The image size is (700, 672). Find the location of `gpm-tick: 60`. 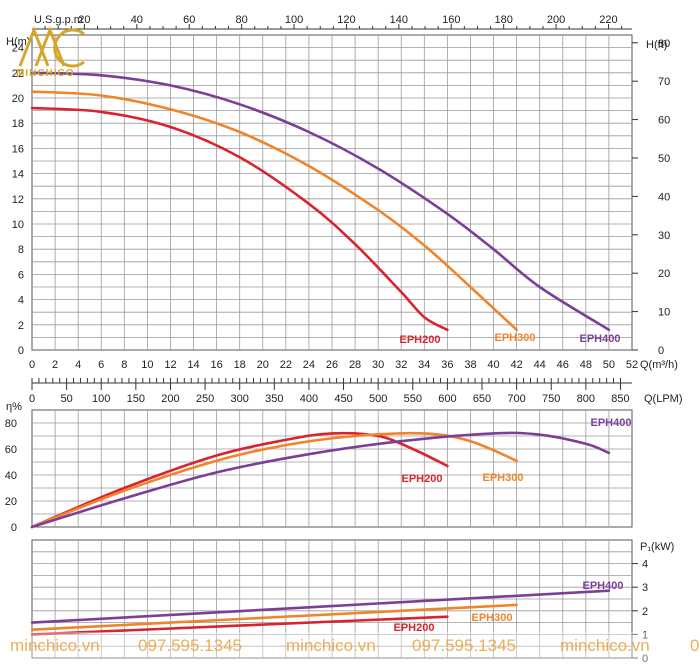

gpm-tick: 60 is located at coordinates (189, 20).